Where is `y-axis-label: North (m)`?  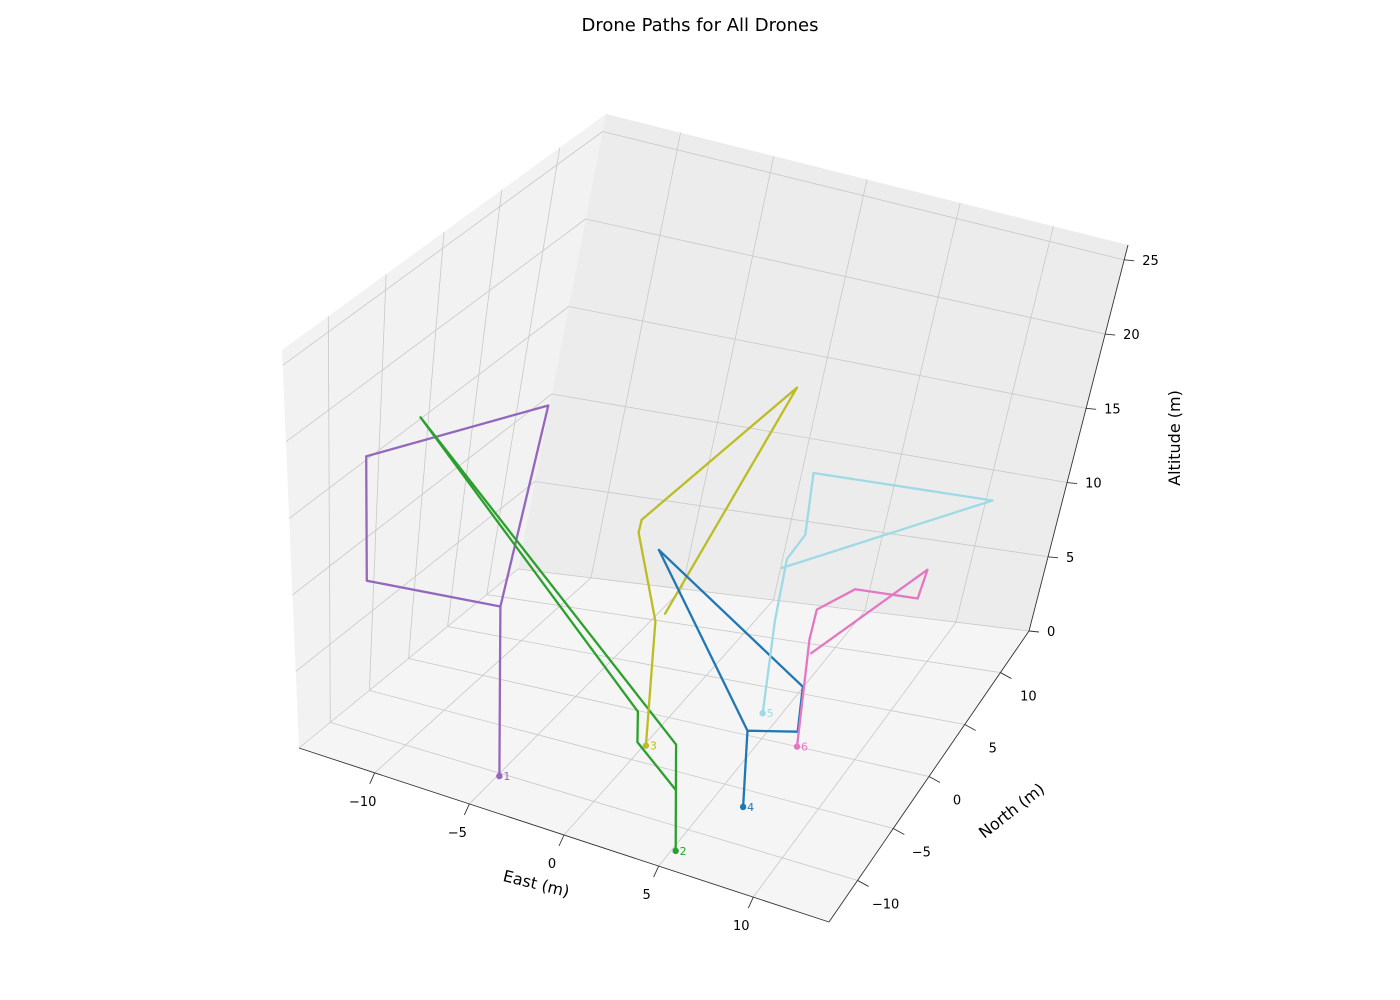 y-axis-label: North (m) is located at coordinates (1011, 810).